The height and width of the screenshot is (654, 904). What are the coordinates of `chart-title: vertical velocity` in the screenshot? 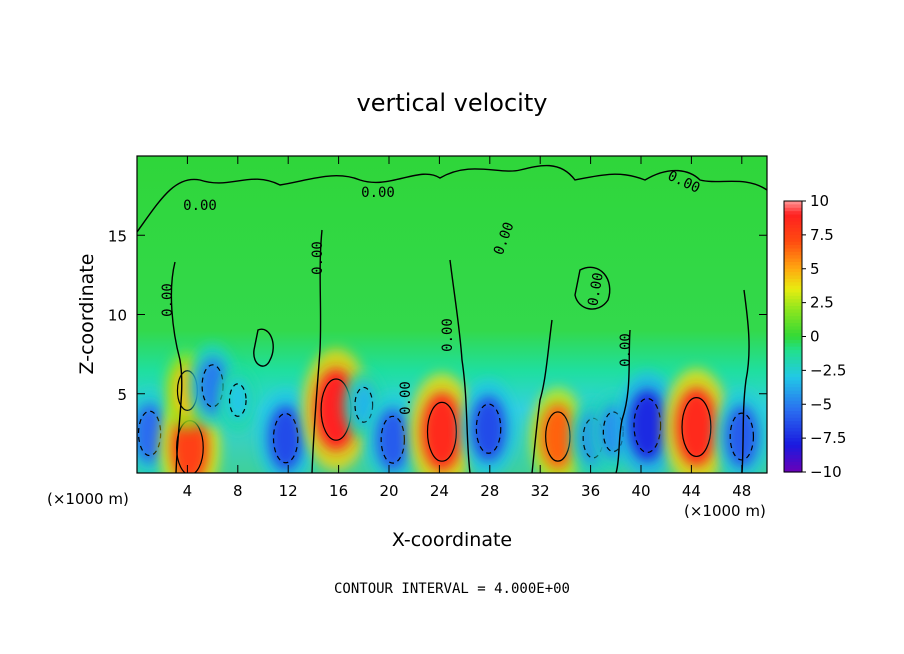 It's located at (452, 103).